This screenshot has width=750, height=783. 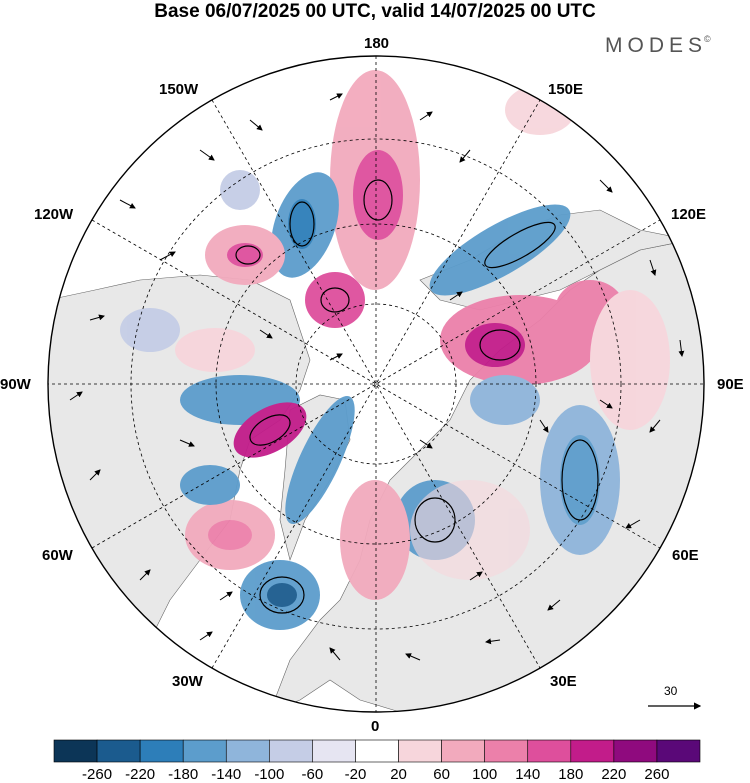 I want to click on colorbar-tick-label: 60, so click(x=441, y=774).